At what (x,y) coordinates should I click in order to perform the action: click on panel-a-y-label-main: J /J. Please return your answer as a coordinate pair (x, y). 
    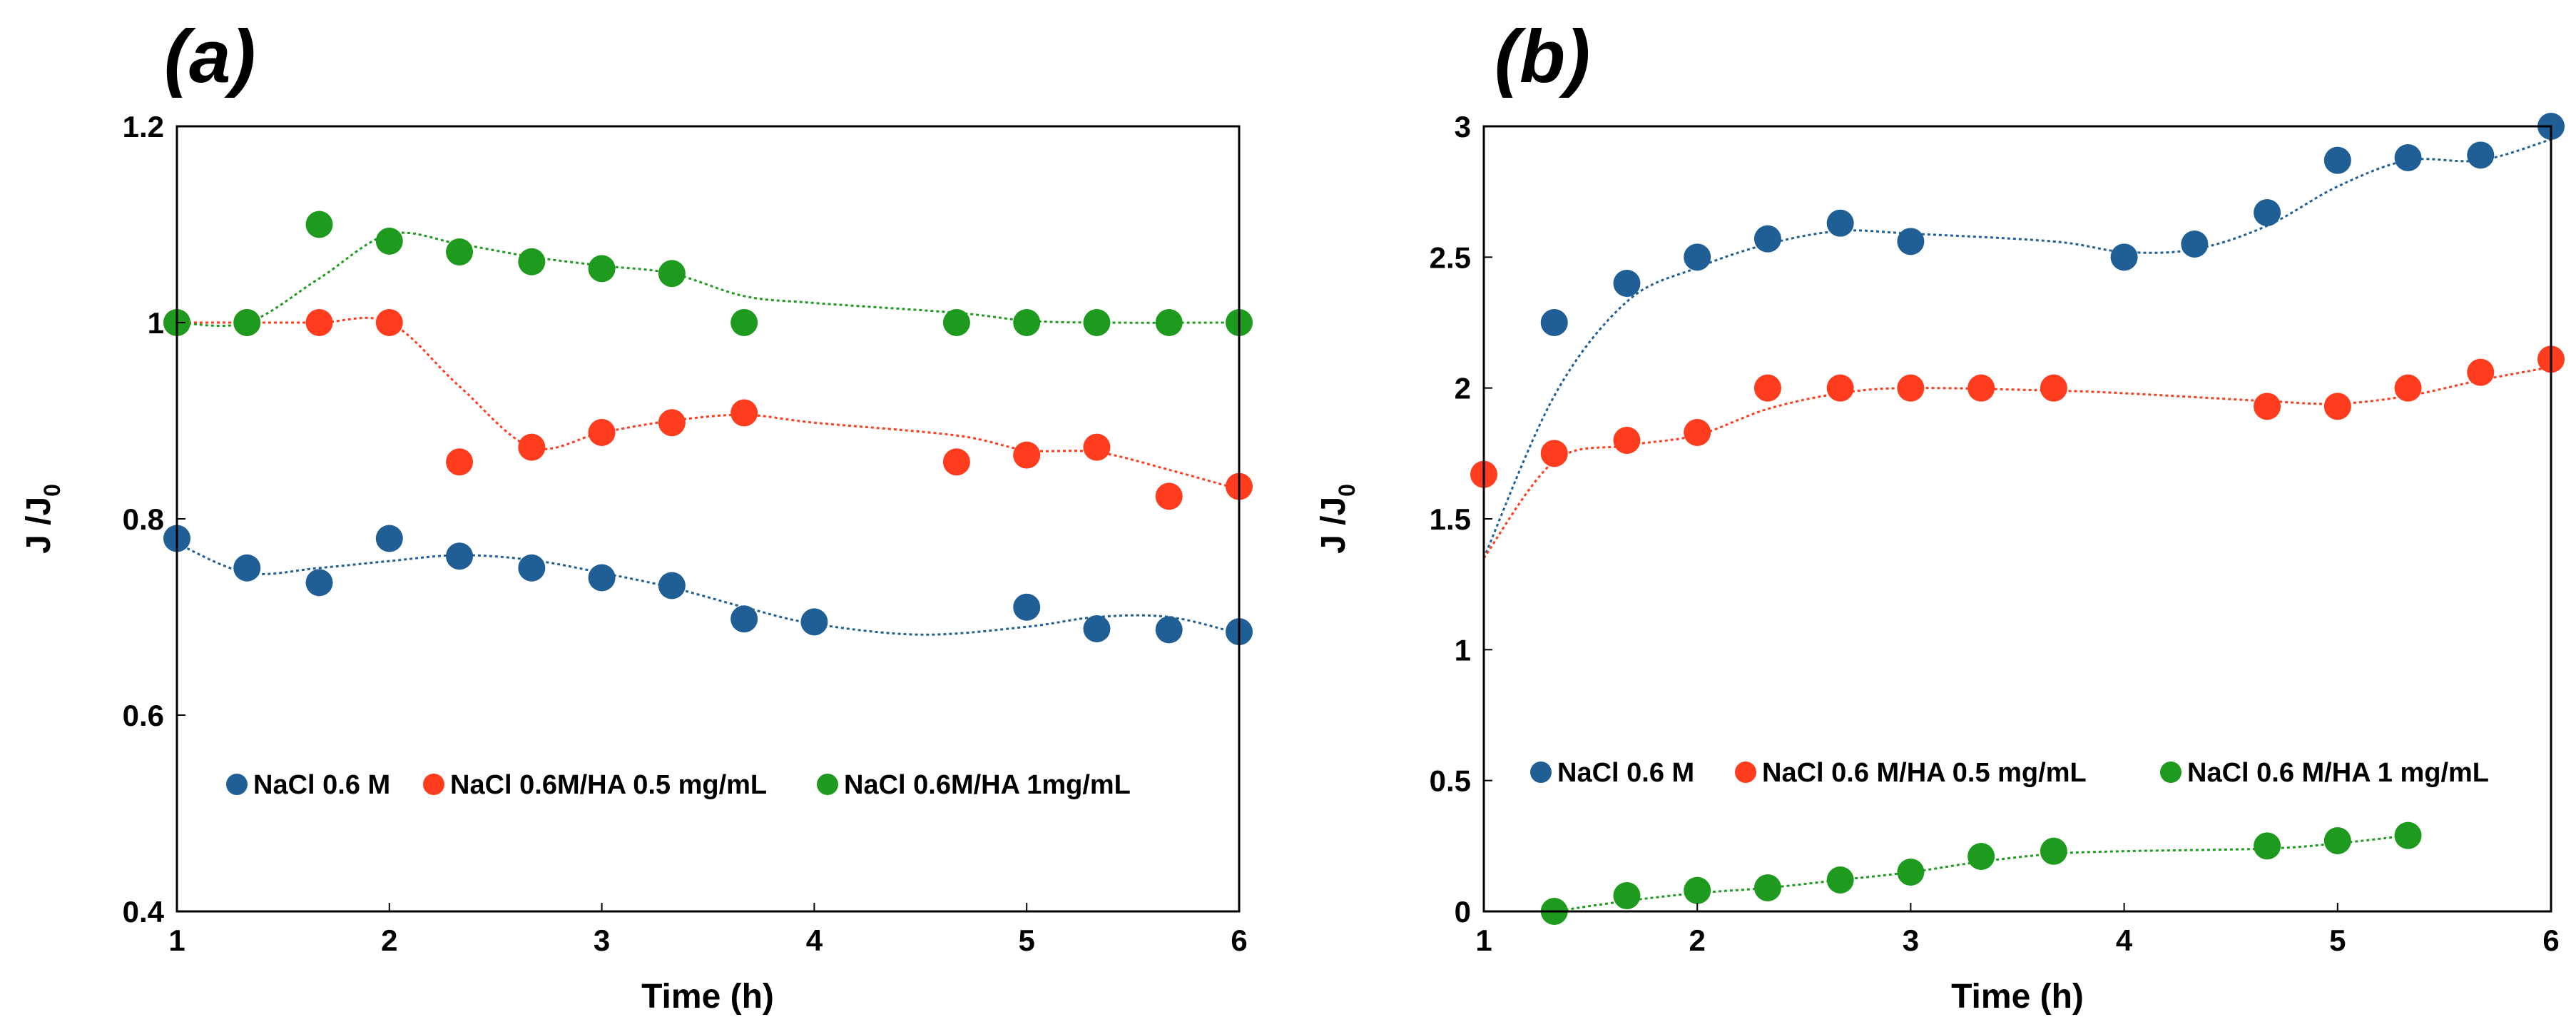
    Looking at the image, I should click on (39, 525).